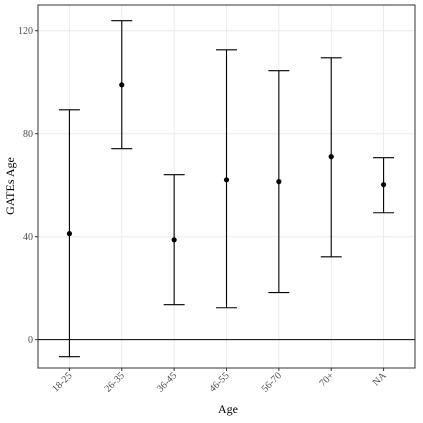 This screenshot has height=423, width=423. What do you see at coordinates (272, 382) in the screenshot?
I see `x-tick-label: 56-70` at bounding box center [272, 382].